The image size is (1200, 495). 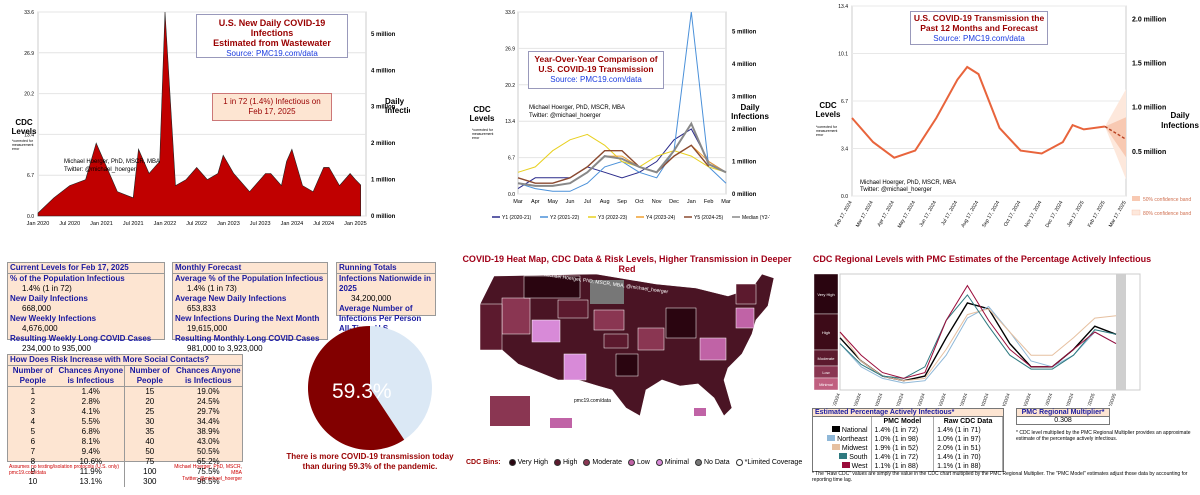 I want to click on map-state-nodata, so click(x=607, y=292).